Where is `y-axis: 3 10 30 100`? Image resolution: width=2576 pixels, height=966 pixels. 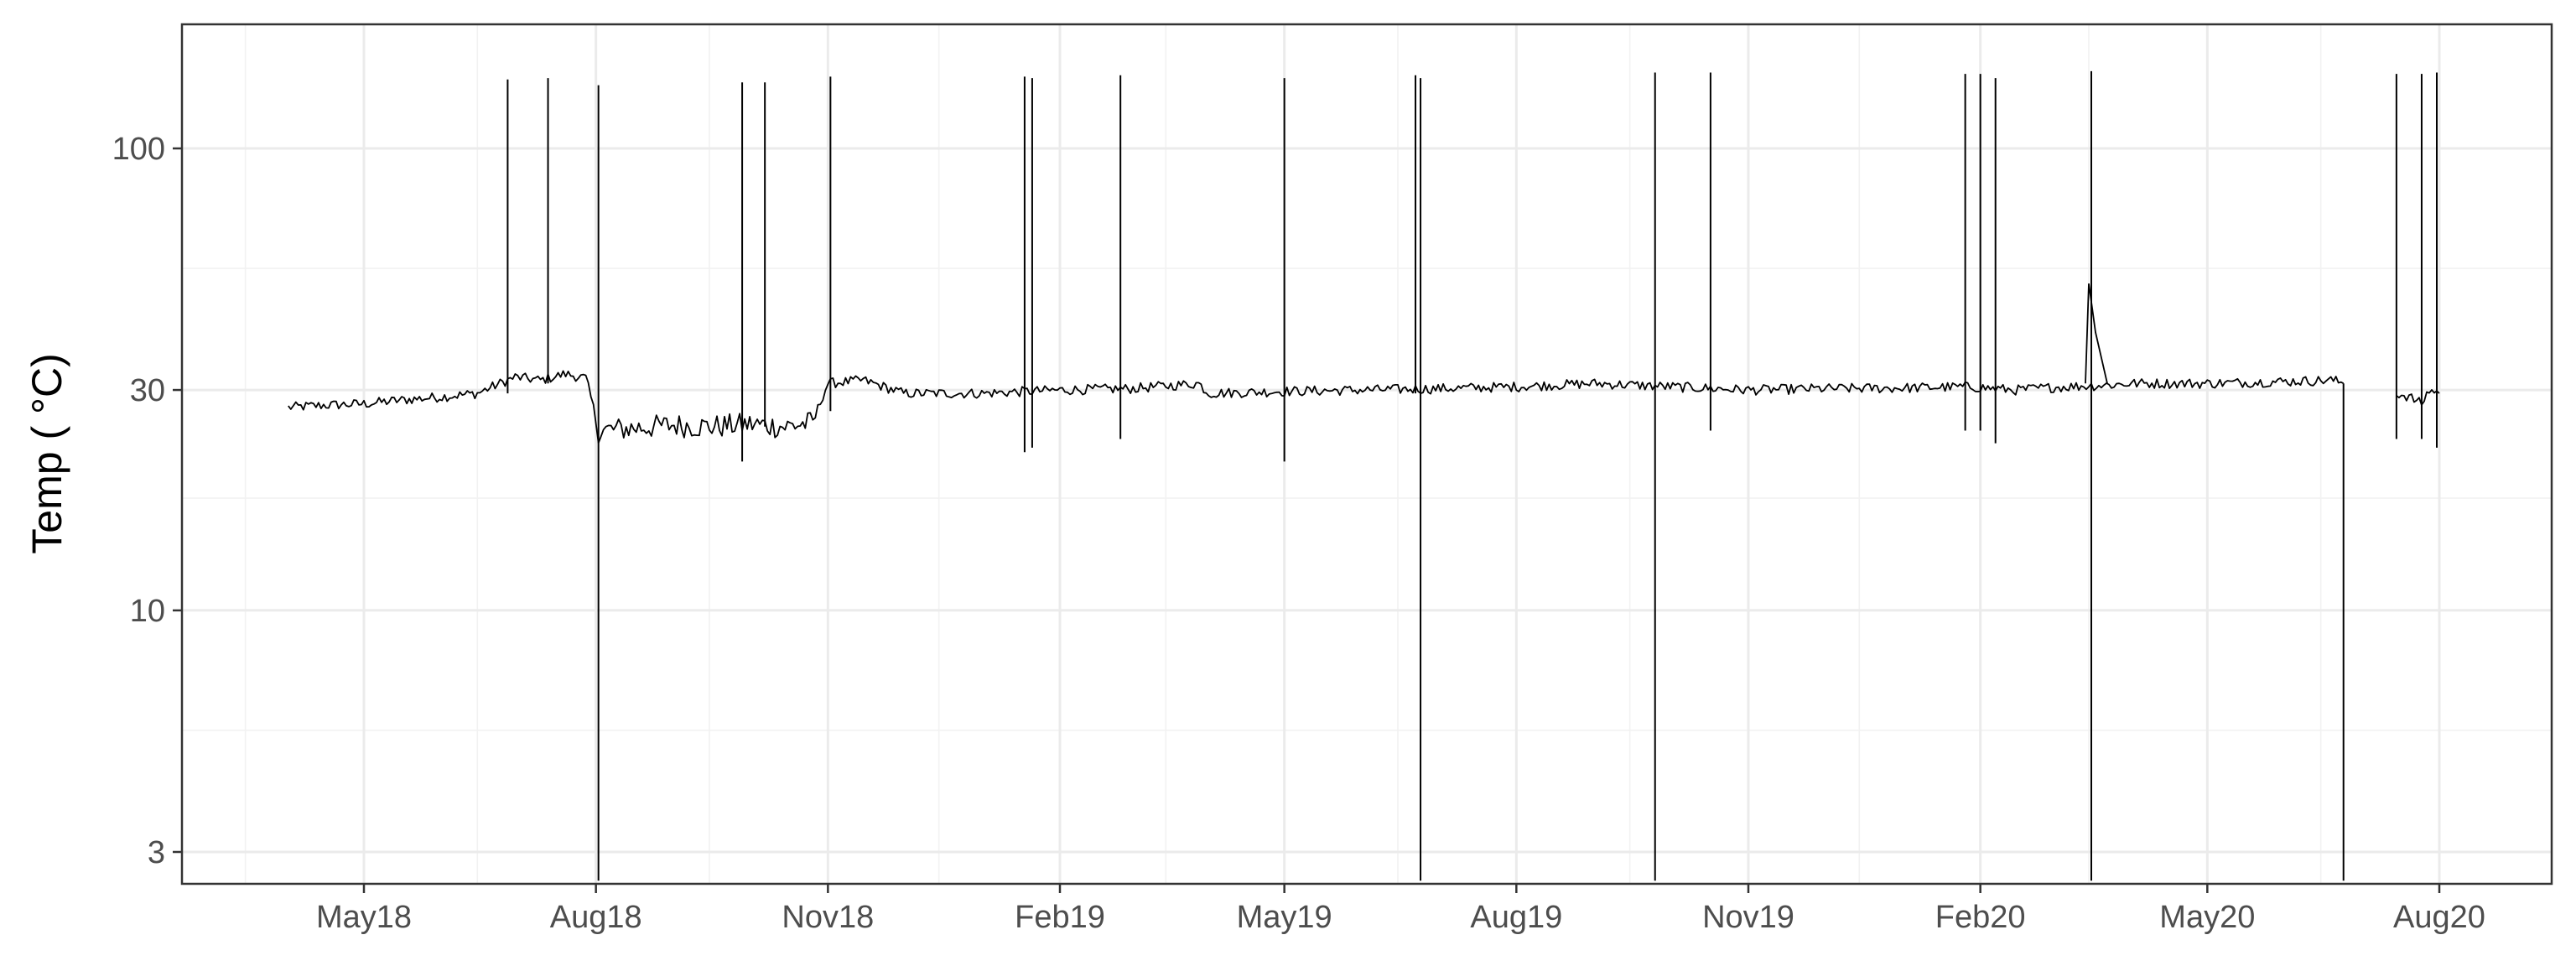 y-axis: 3 10 30 100 is located at coordinates (147, 501).